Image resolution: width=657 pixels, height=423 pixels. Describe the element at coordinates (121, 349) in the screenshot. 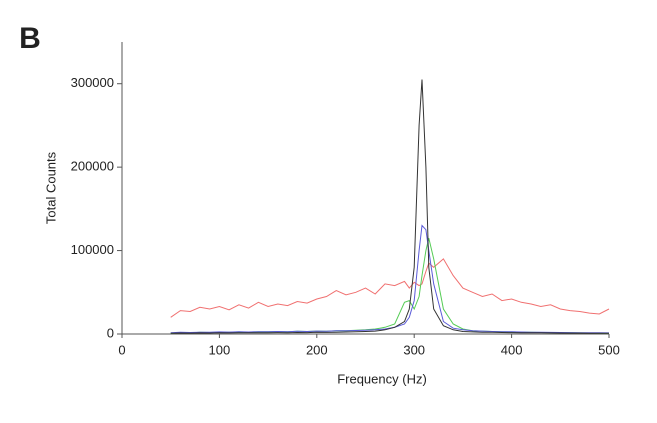

I see `x-tick-label: 0` at that location.